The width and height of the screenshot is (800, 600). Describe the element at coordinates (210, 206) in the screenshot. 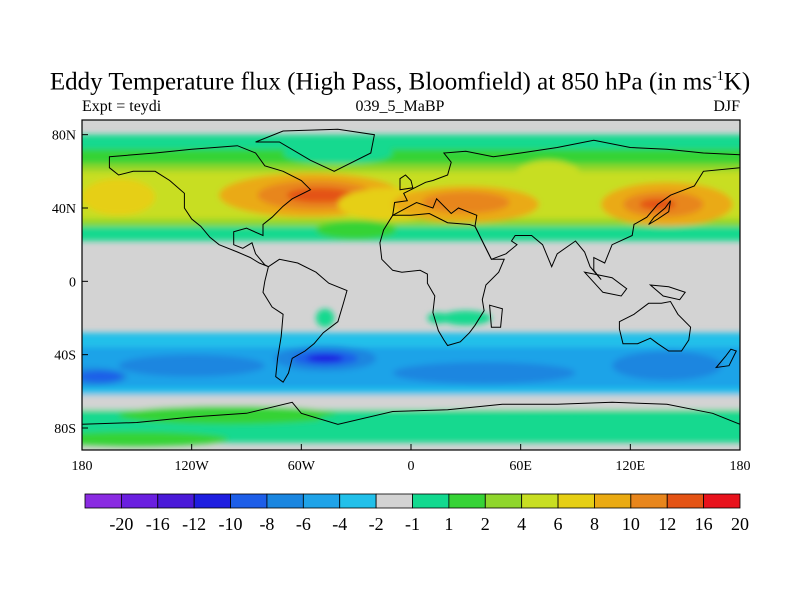

I see `coastline-north-america` at that location.